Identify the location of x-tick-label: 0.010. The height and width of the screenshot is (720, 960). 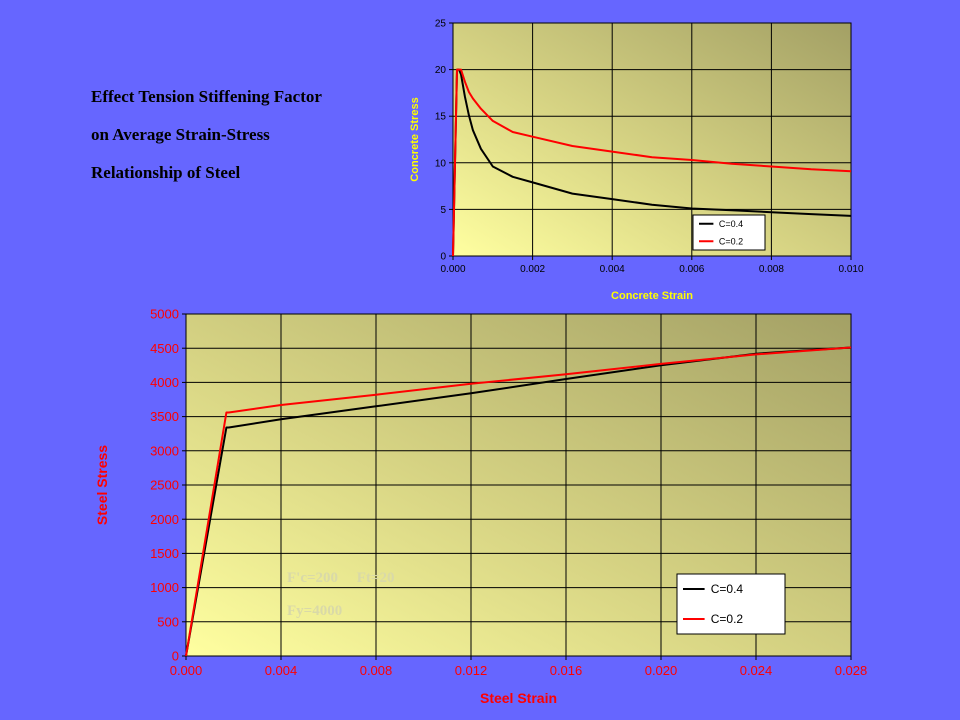
(850, 269).